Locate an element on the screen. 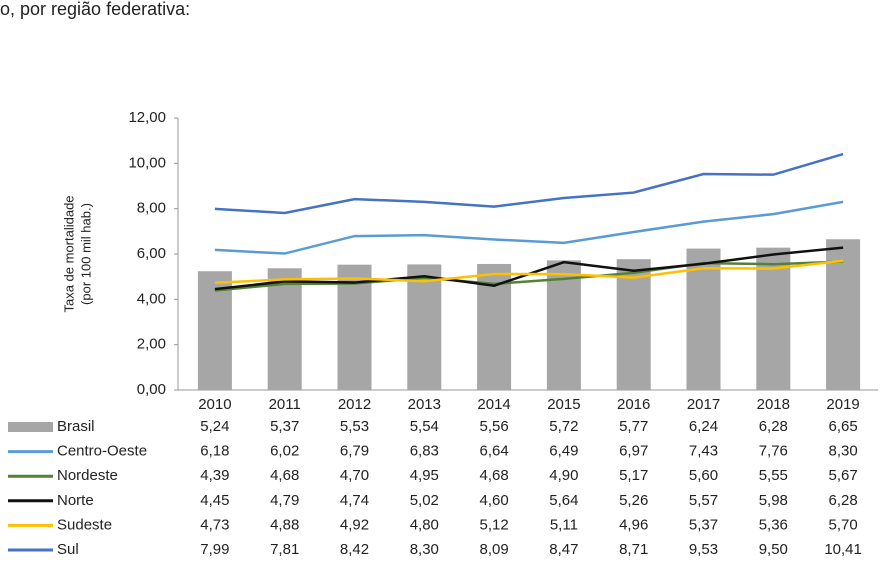 The image size is (881, 573). table-value: 6,49 is located at coordinates (563, 451).